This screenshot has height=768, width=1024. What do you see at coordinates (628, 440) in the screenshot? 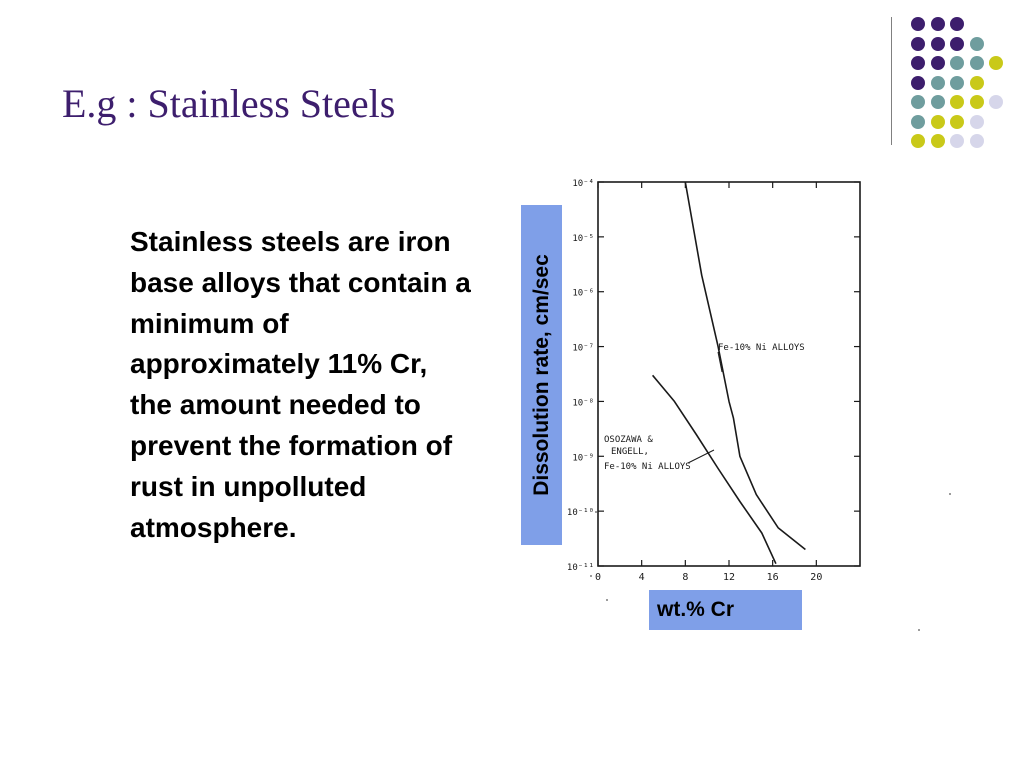
I see `annotation-osozawa: OSOZAWA &` at bounding box center [628, 440].